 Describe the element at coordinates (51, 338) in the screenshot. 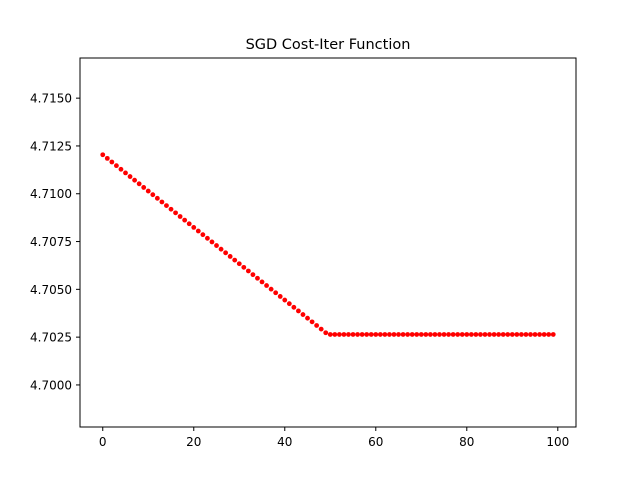

I see `y-tick-label: 4.7025` at that location.